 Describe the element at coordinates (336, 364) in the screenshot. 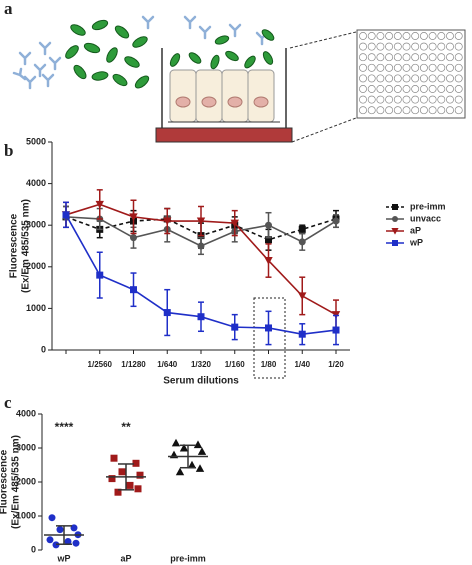

I see `x-tick-label: 1/20` at that location.